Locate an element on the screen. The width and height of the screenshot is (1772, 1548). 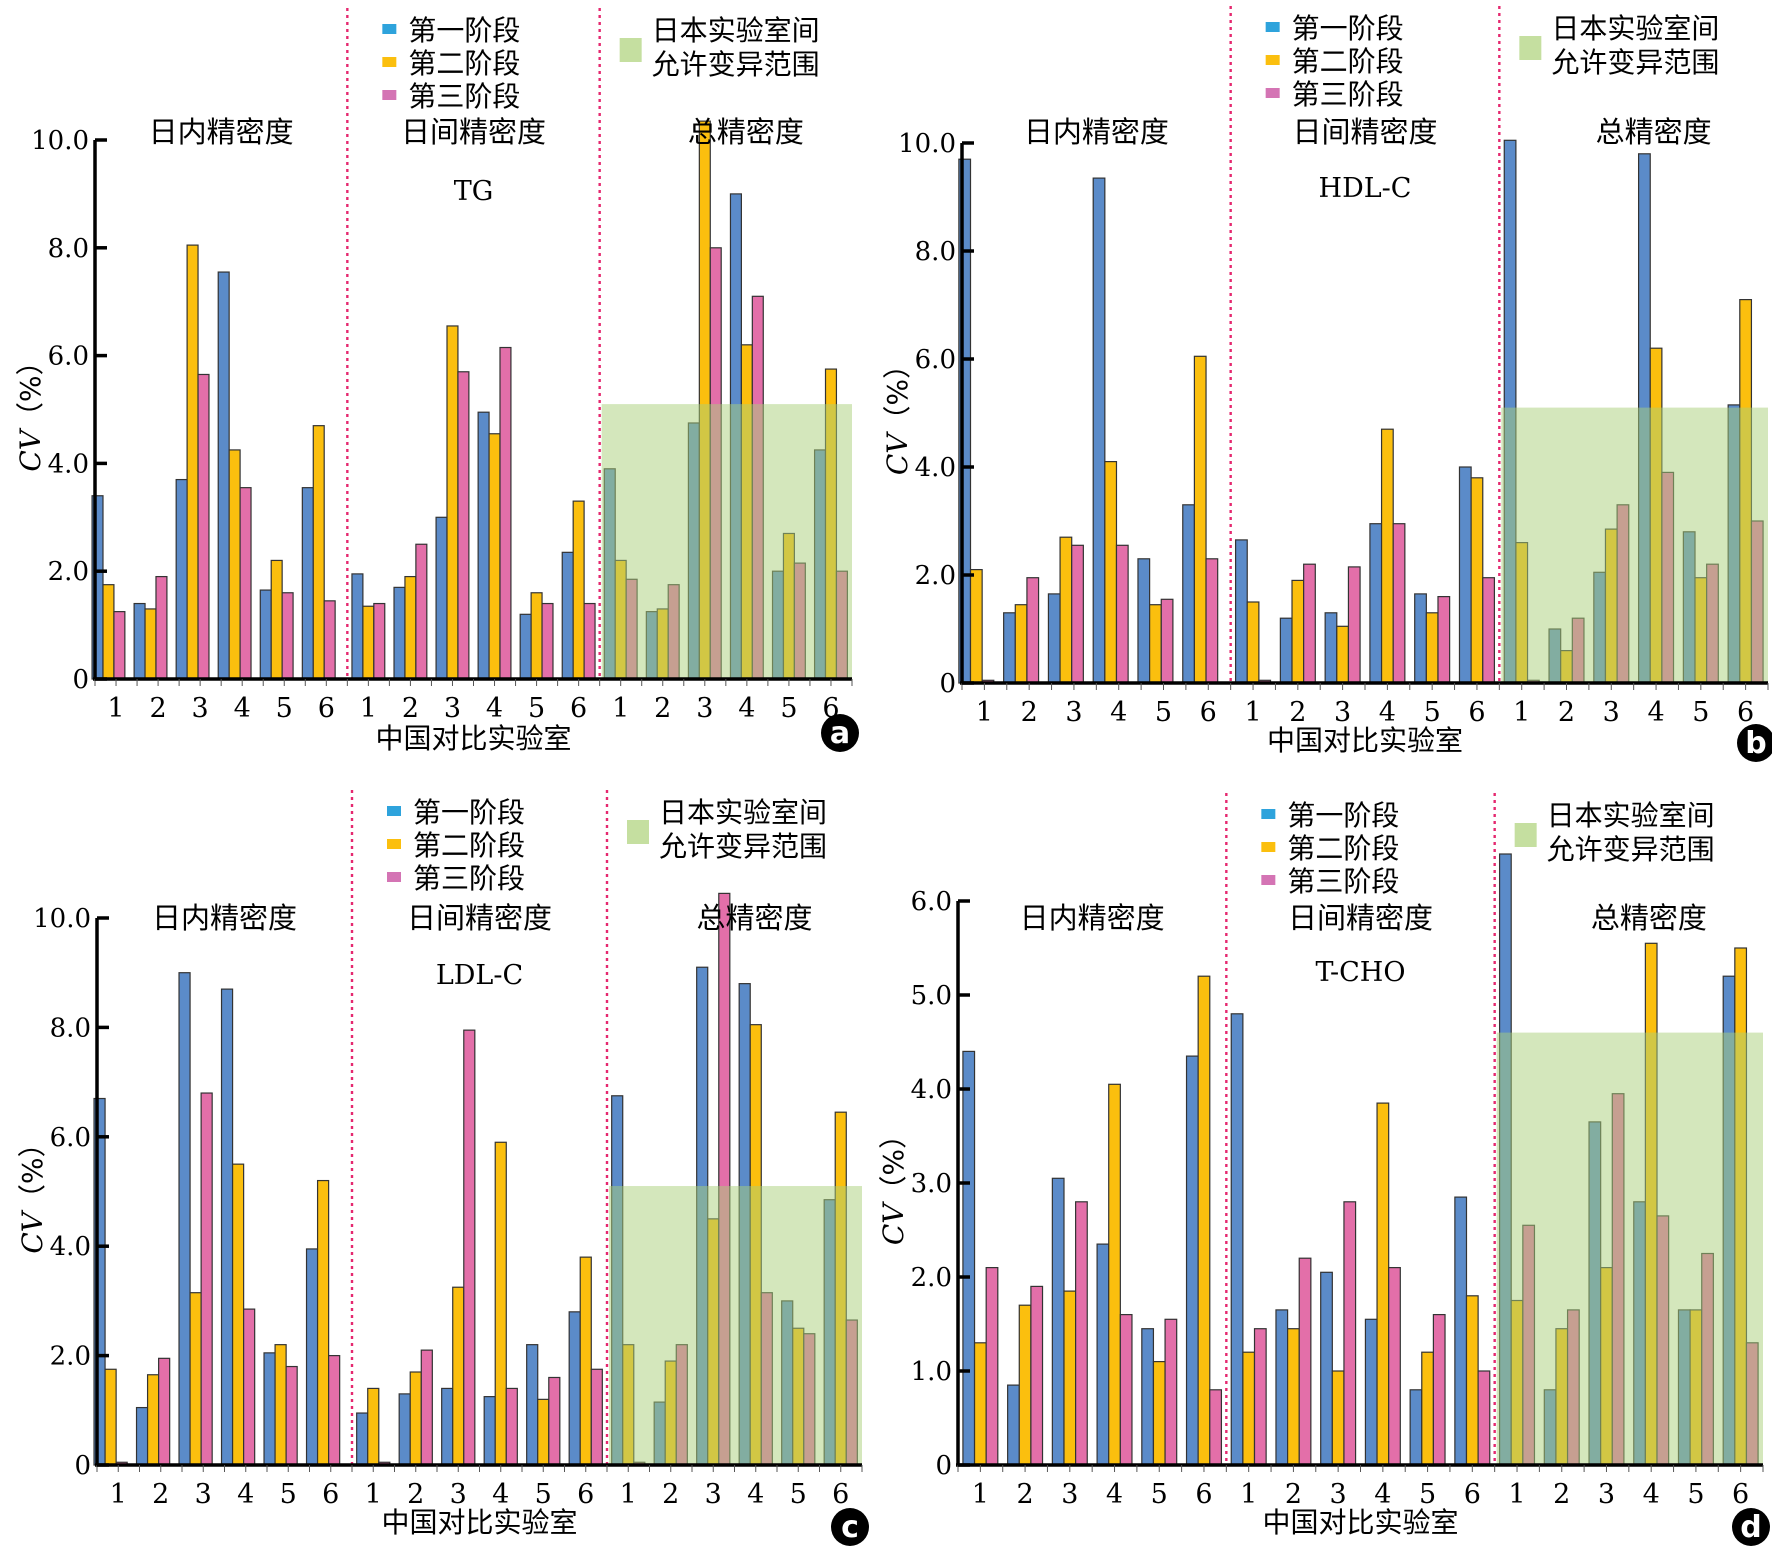
panel-badge is located at coordinates (840, 733).